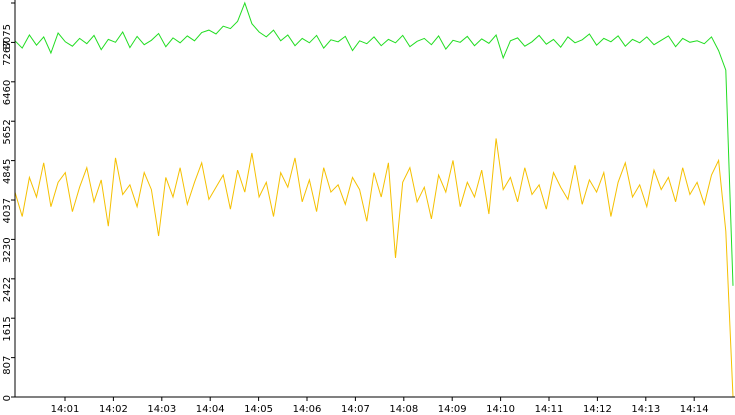  I want to click on y-tick-label: 1615, so click(7, 328).